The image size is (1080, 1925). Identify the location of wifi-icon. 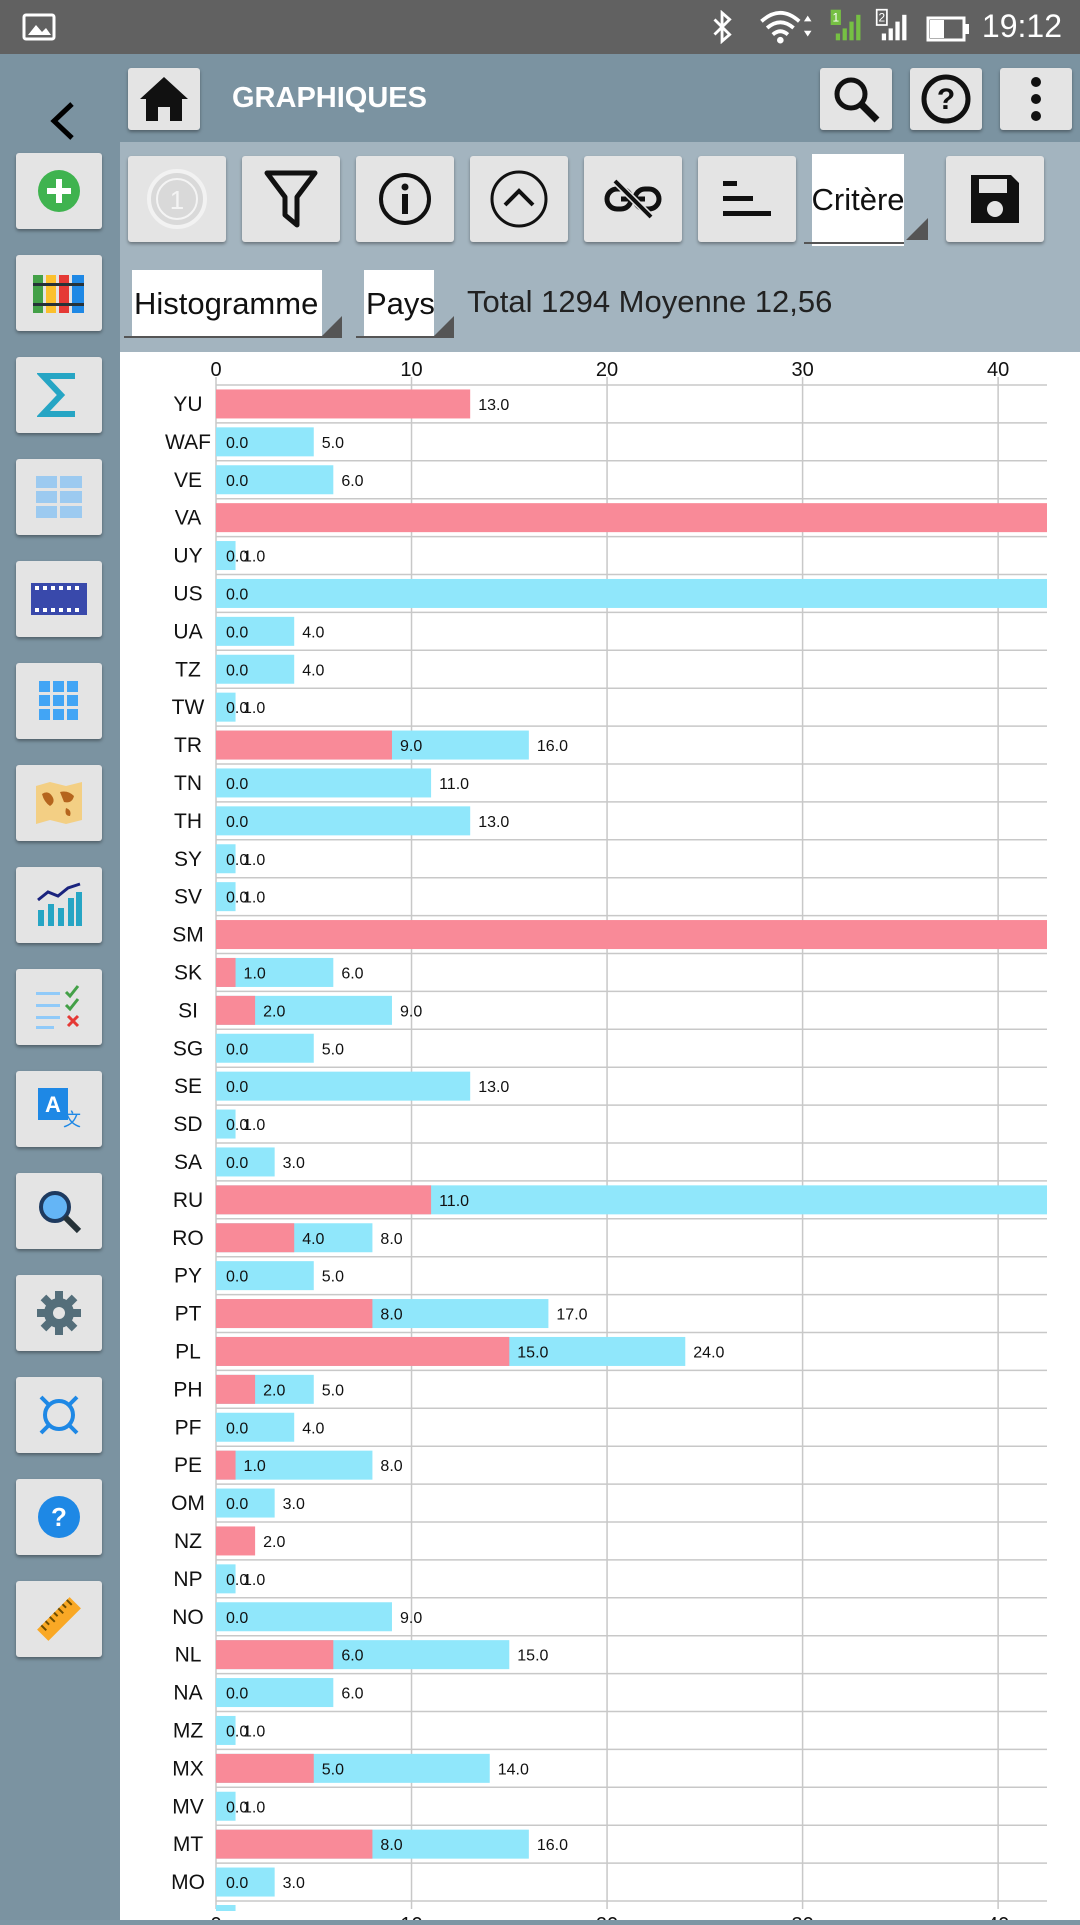
(786, 27).